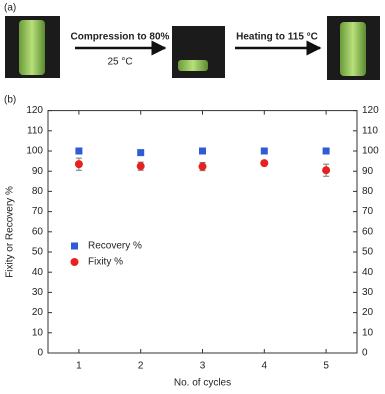  I want to click on y2-tick-label: 40, so click(368, 272).